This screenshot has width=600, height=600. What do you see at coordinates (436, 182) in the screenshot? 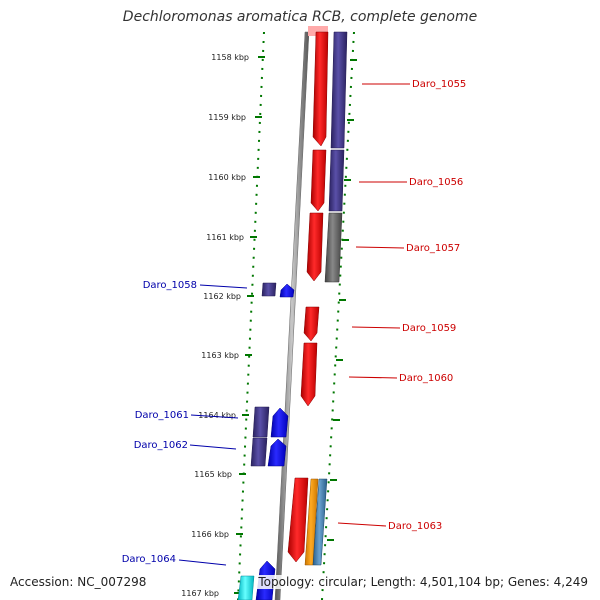
I see `gene-label-daro-1056: Daro_1056` at bounding box center [436, 182].